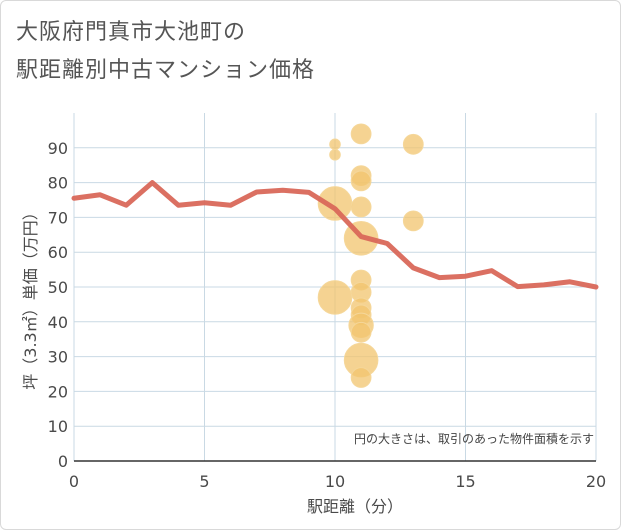 The height and width of the screenshot is (530, 621). What do you see at coordinates (58, 322) in the screenshot?
I see `y-tick-label: 40` at bounding box center [58, 322].